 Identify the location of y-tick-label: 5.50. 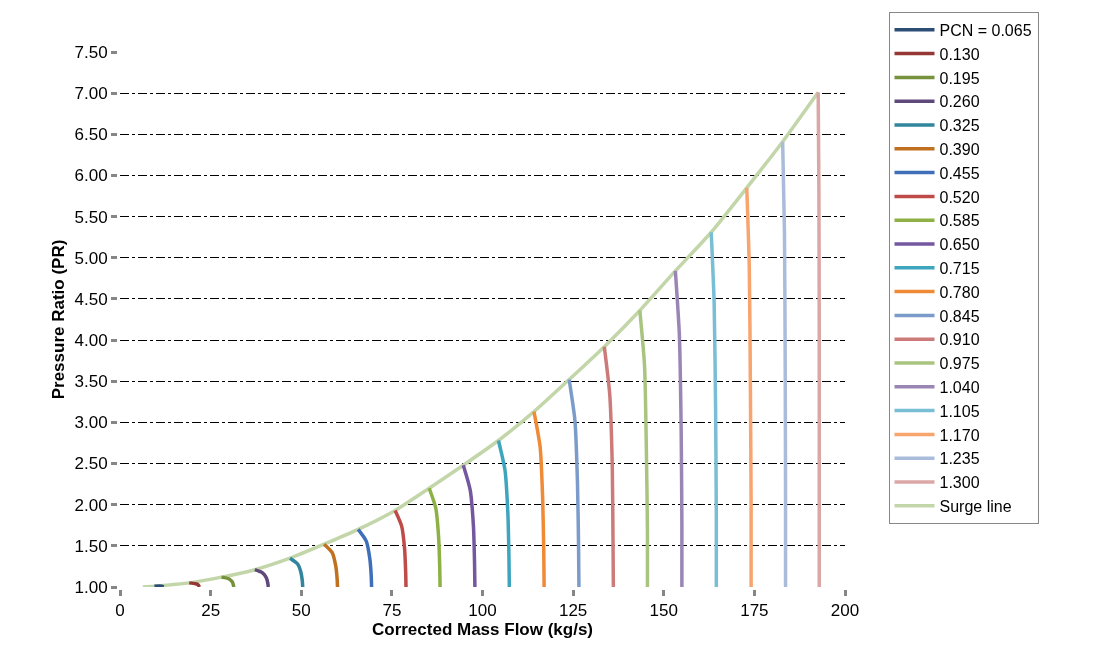
(91, 217).